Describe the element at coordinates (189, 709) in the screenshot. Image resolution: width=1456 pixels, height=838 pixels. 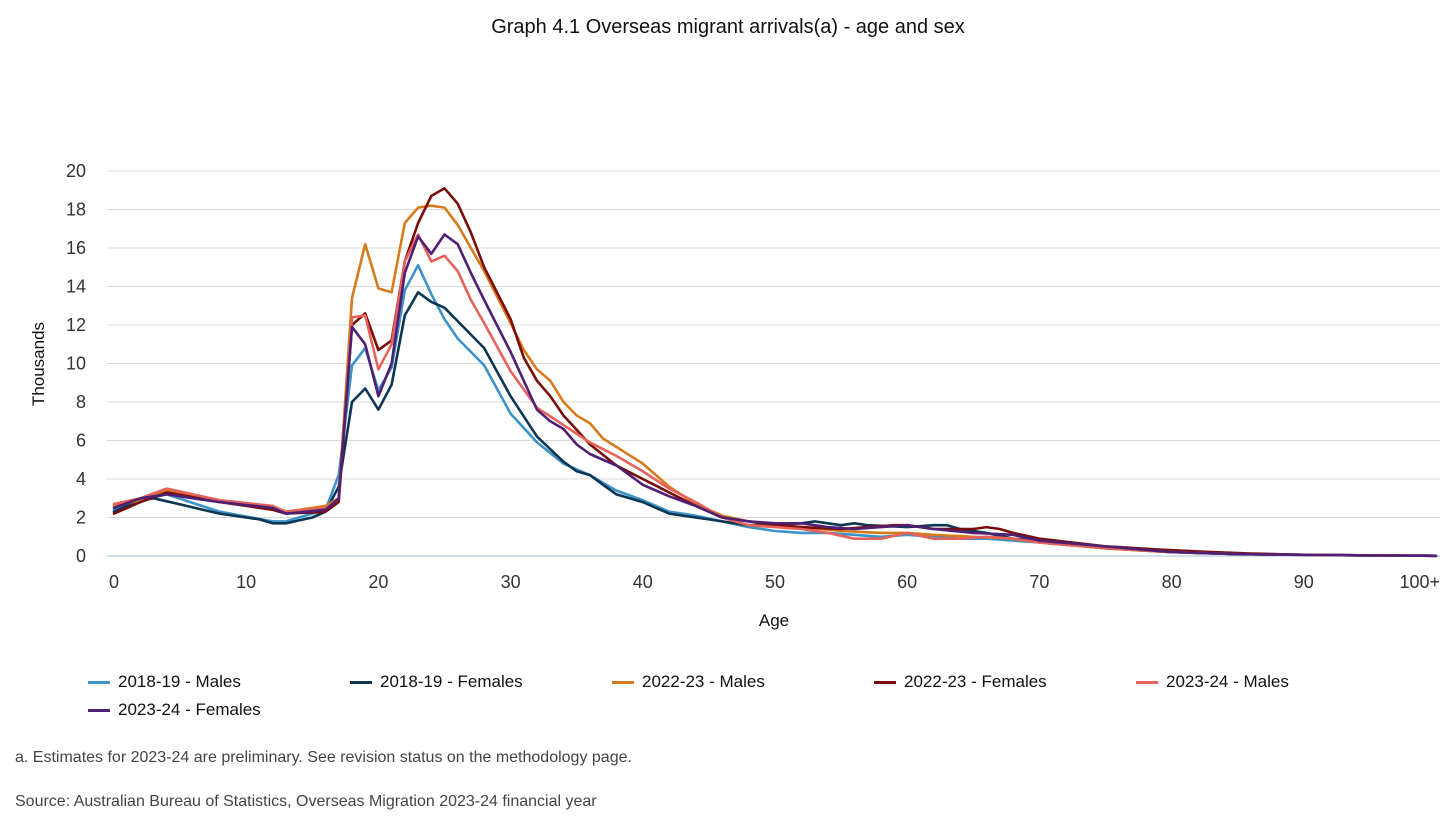
I see `legend-label: 2023-24 - Females` at that location.